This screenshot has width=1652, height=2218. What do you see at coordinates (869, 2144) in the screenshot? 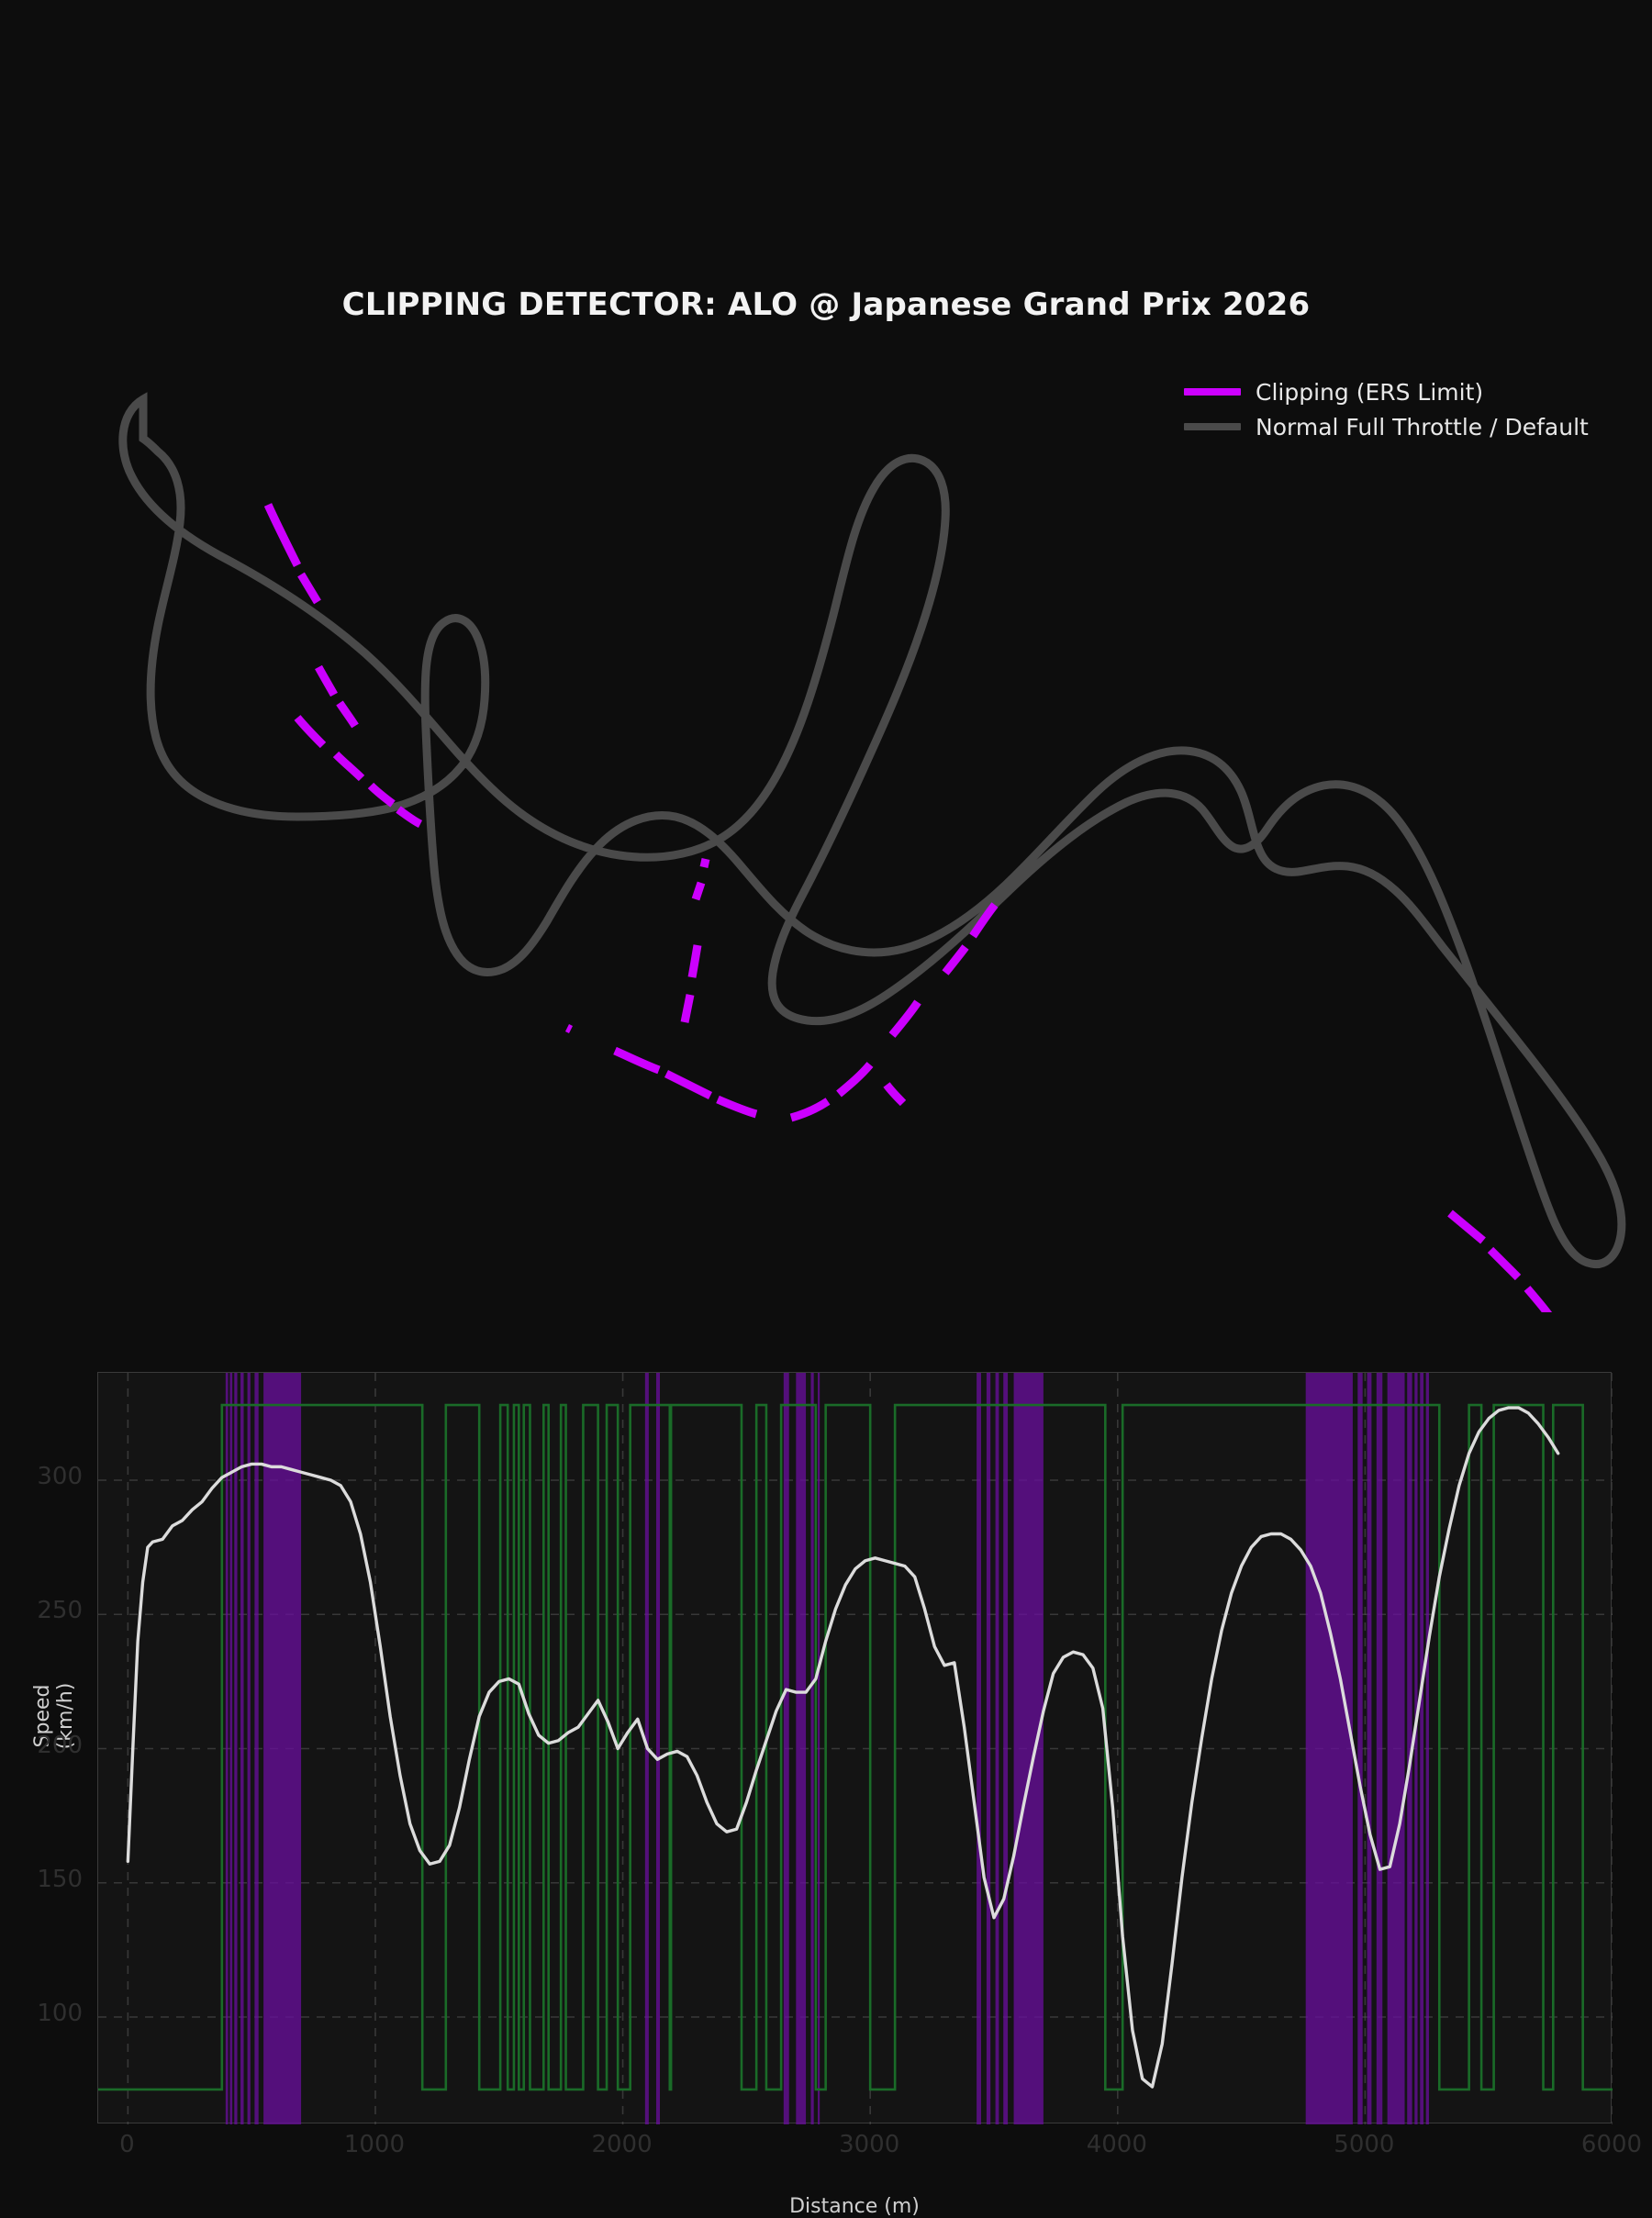
I see `x-tick-3000: 3000` at bounding box center [869, 2144].